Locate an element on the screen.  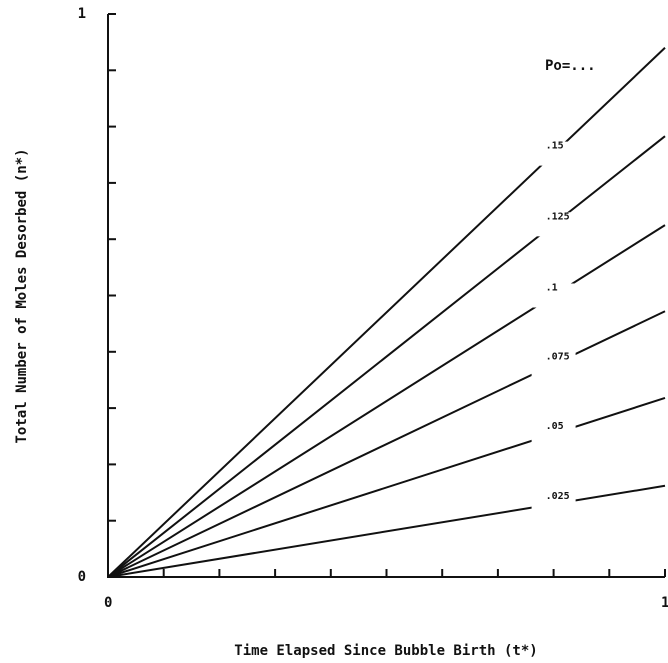
series-label: .15 is located at coordinates (555, 146).